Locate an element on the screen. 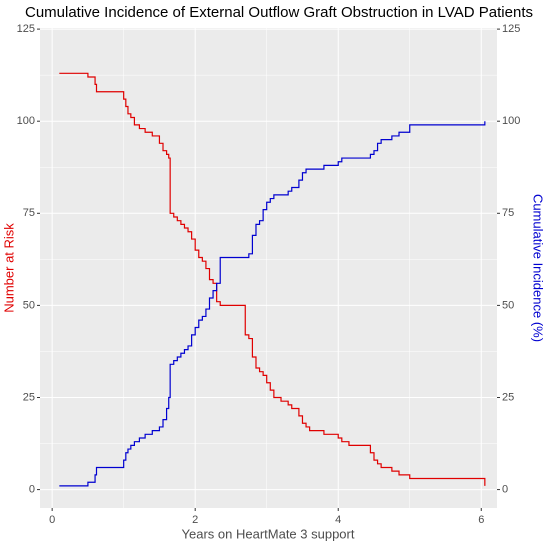 This screenshot has width=550, height=545. y-tick-label: 25 is located at coordinates (29, 397).